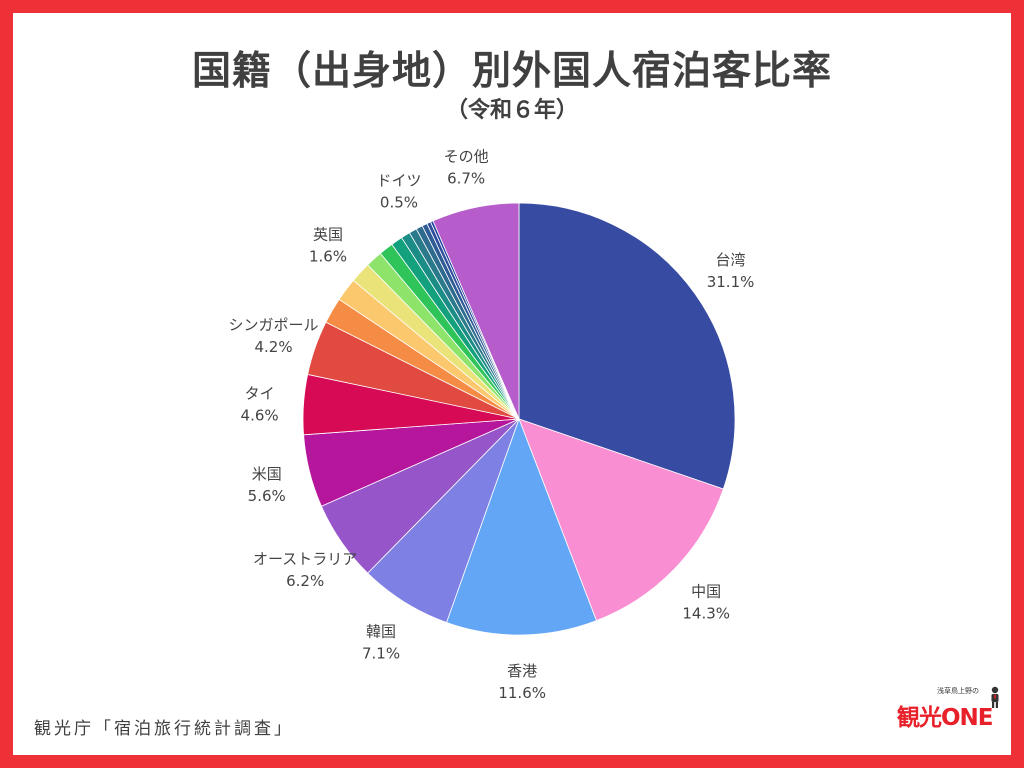 The height and width of the screenshot is (768, 1024). Describe the element at coordinates (706, 591) in the screenshot. I see `slice-category-label: 中国` at that location.